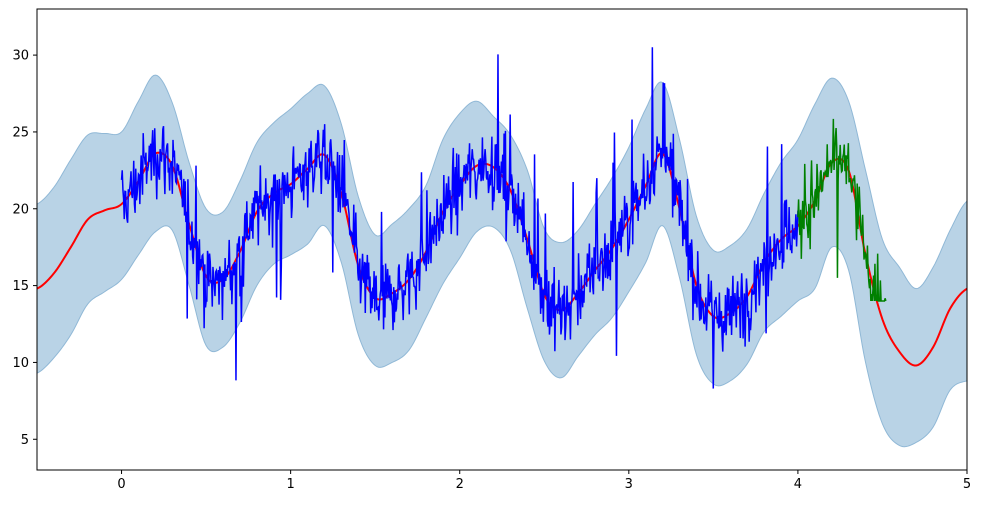 The image size is (981, 505). What do you see at coordinates (629, 484) in the screenshot?
I see `x-tick-label: 3` at bounding box center [629, 484].